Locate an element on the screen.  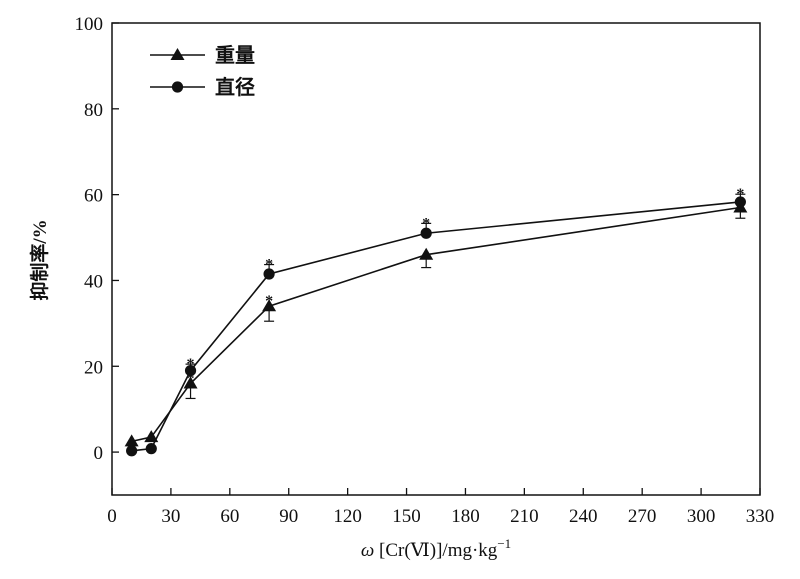
legend-item: 直径 is located at coordinates (202, 87).